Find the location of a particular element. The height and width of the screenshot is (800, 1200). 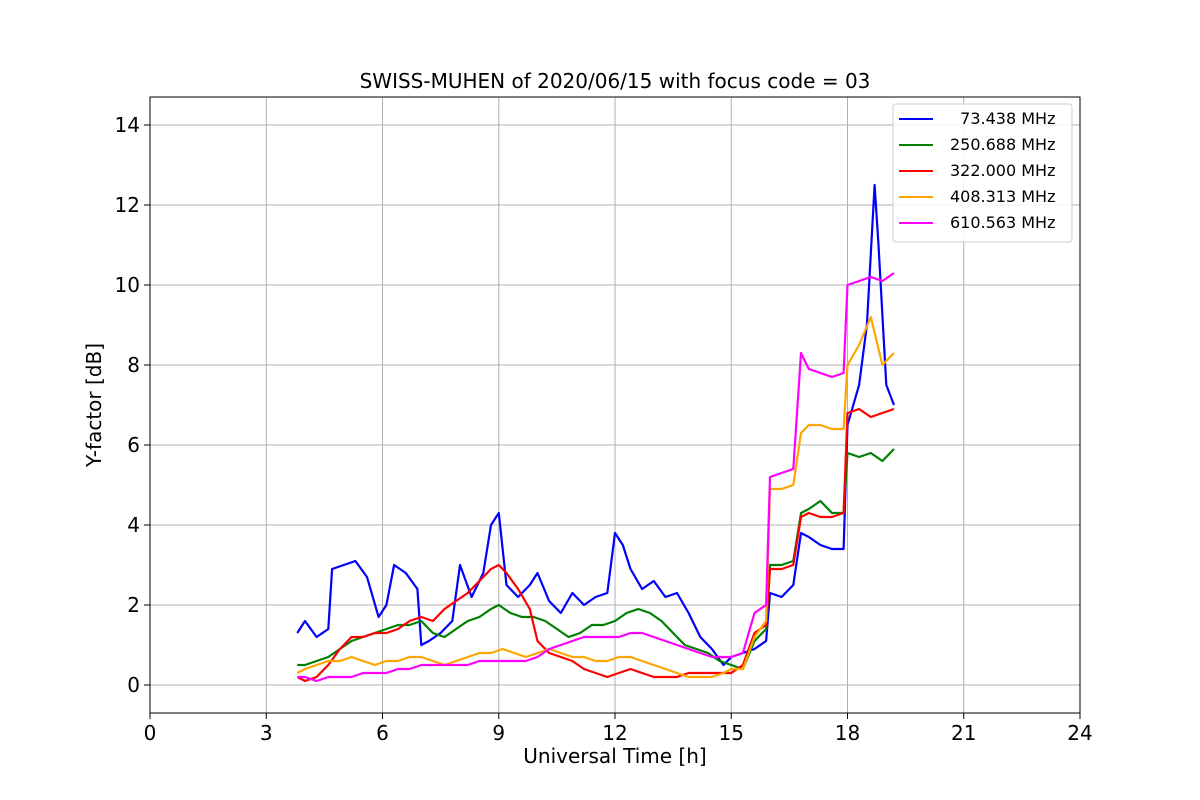

x-tick-label: 21 is located at coordinates (963, 733).